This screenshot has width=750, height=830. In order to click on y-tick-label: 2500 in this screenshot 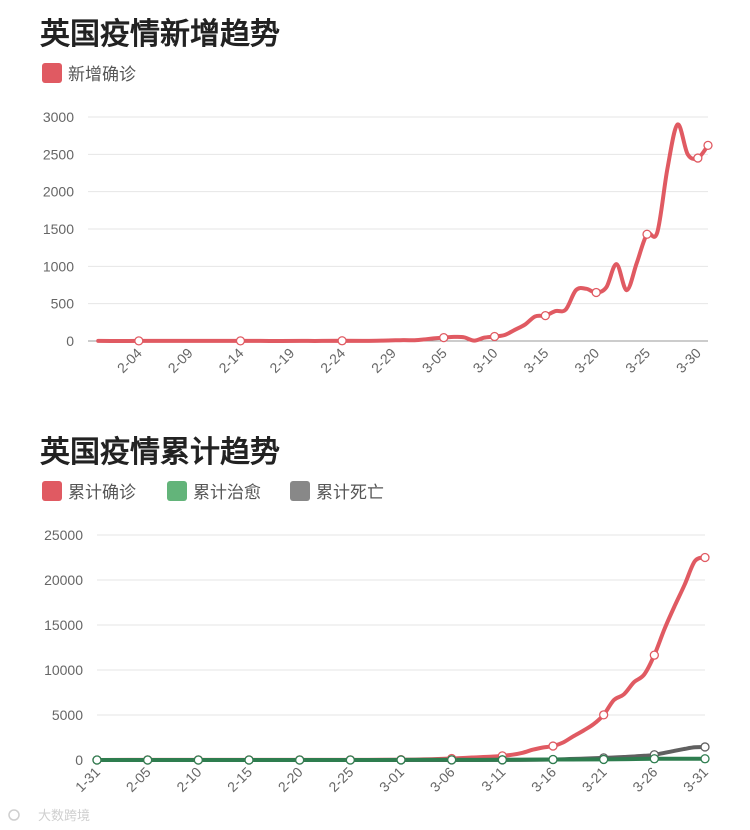, I will do `click(58, 154)`.